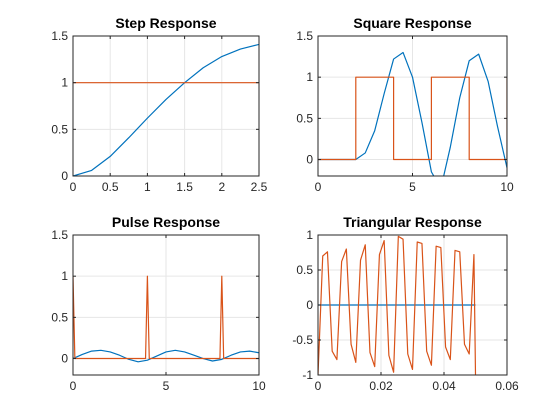  I want to click on axes-box, so click(166, 106).